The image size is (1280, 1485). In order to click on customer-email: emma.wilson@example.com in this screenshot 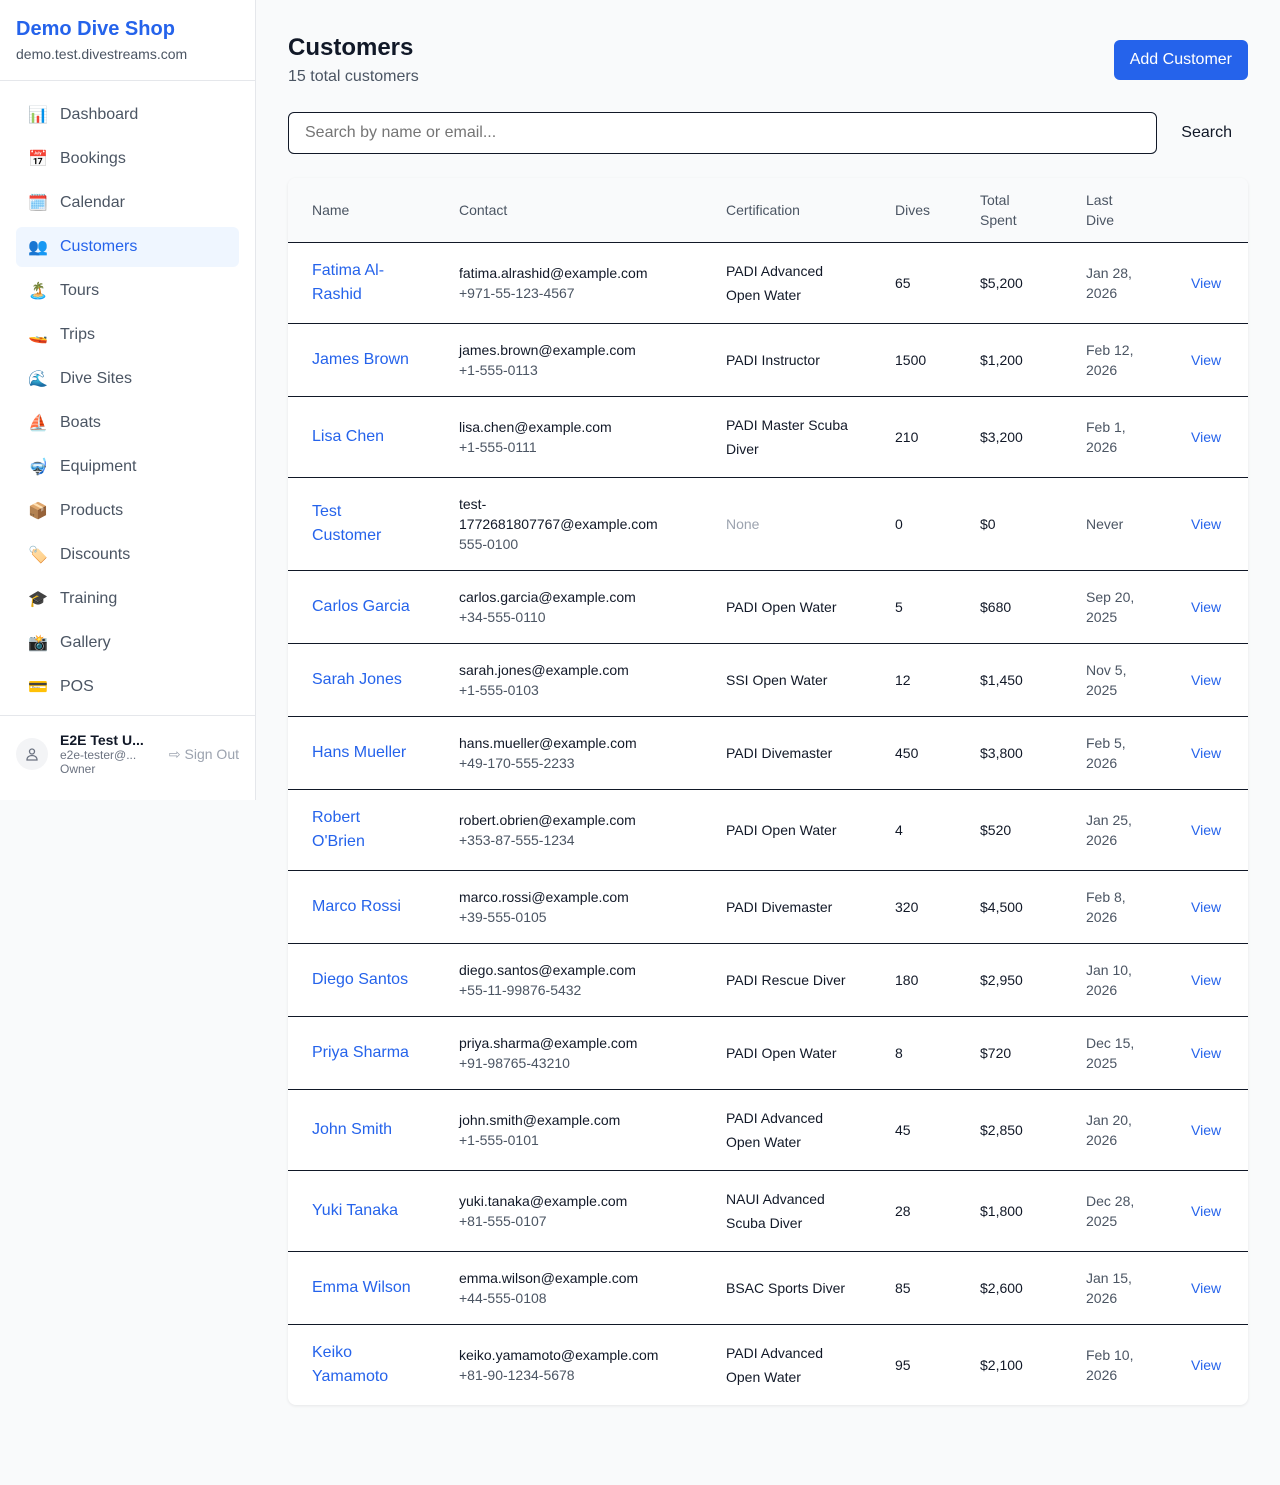, I will do `click(549, 1278)`.